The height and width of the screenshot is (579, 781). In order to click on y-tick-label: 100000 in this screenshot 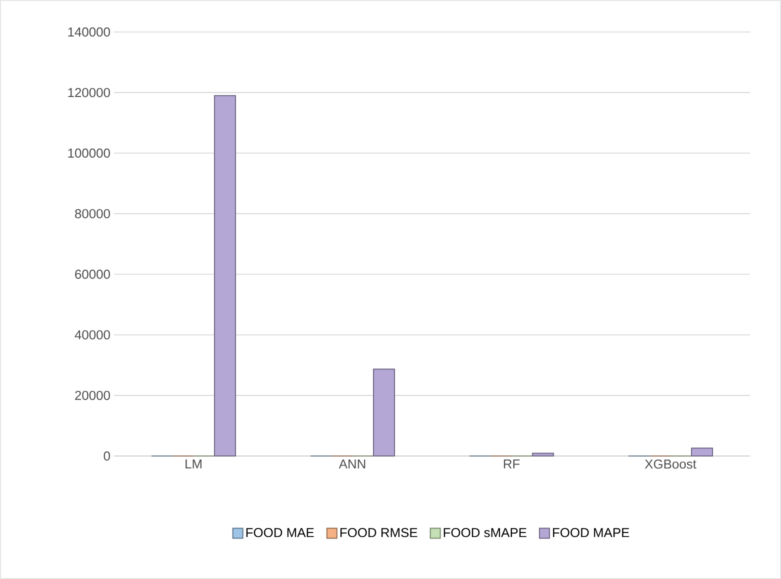, I will do `click(89, 153)`.